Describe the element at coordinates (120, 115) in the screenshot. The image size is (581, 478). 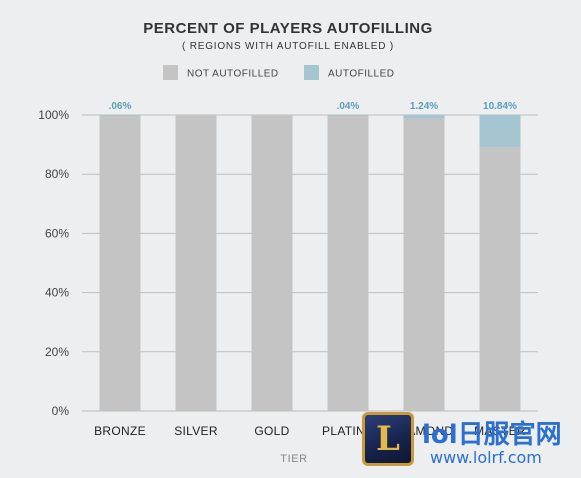
I see `bar-bronze-autofilled` at that location.